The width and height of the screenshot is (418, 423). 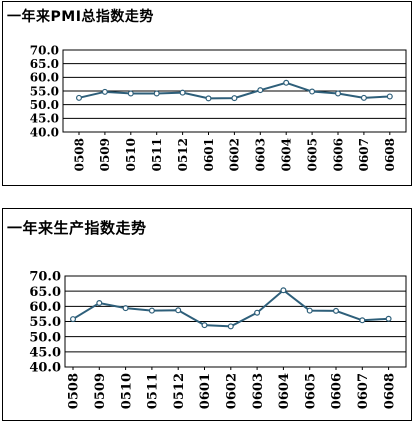 What do you see at coordinates (80, 17) in the screenshot?
I see `chart-title: 一年来PMI总指数走势` at bounding box center [80, 17].